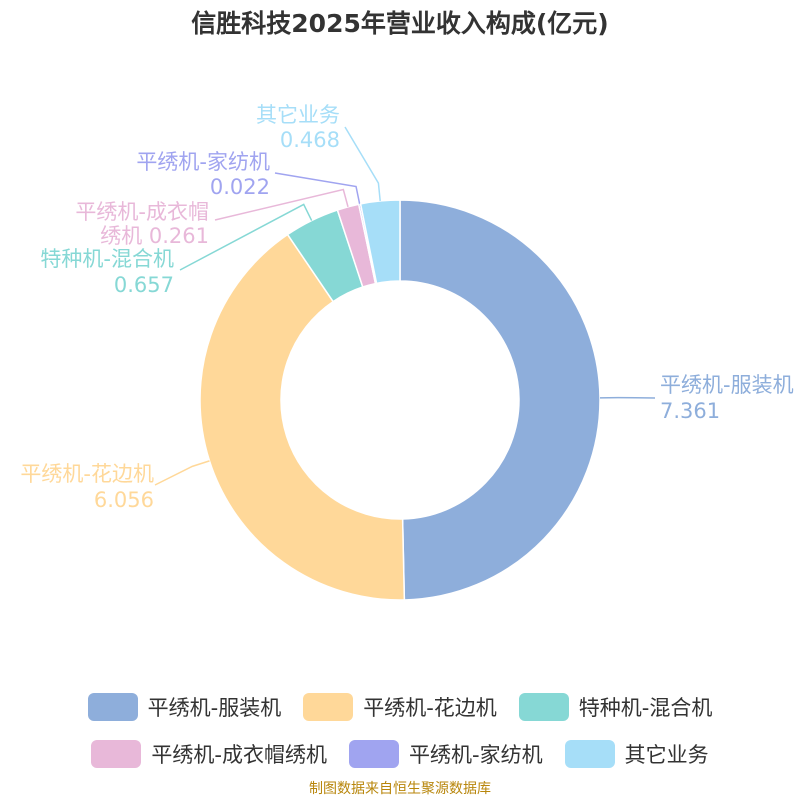 The image size is (800, 800). What do you see at coordinates (142, 212) in the screenshot?
I see `slice-label-name-3: 平绣机-成衣帽` at bounding box center [142, 212].